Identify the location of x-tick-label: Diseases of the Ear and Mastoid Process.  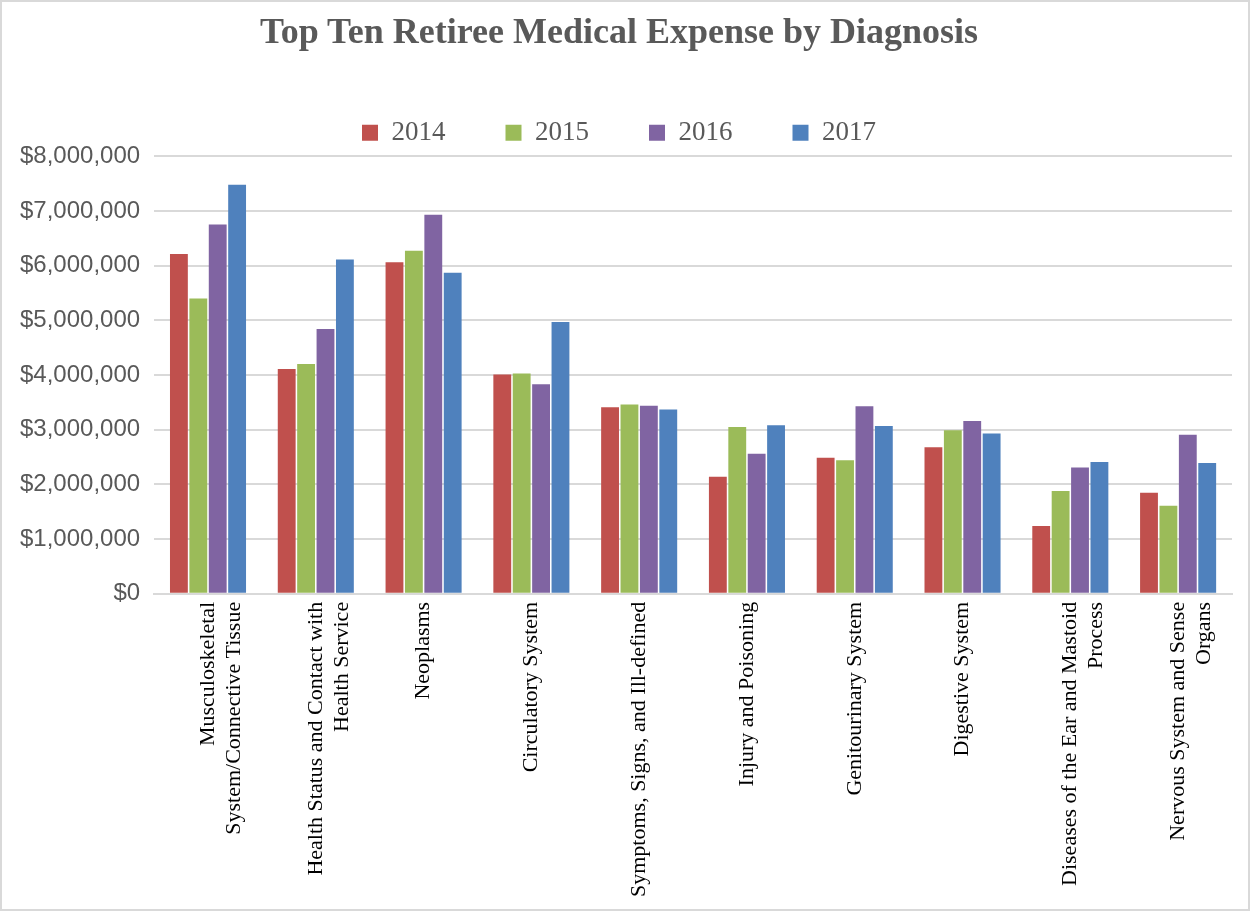
(1082, 743).